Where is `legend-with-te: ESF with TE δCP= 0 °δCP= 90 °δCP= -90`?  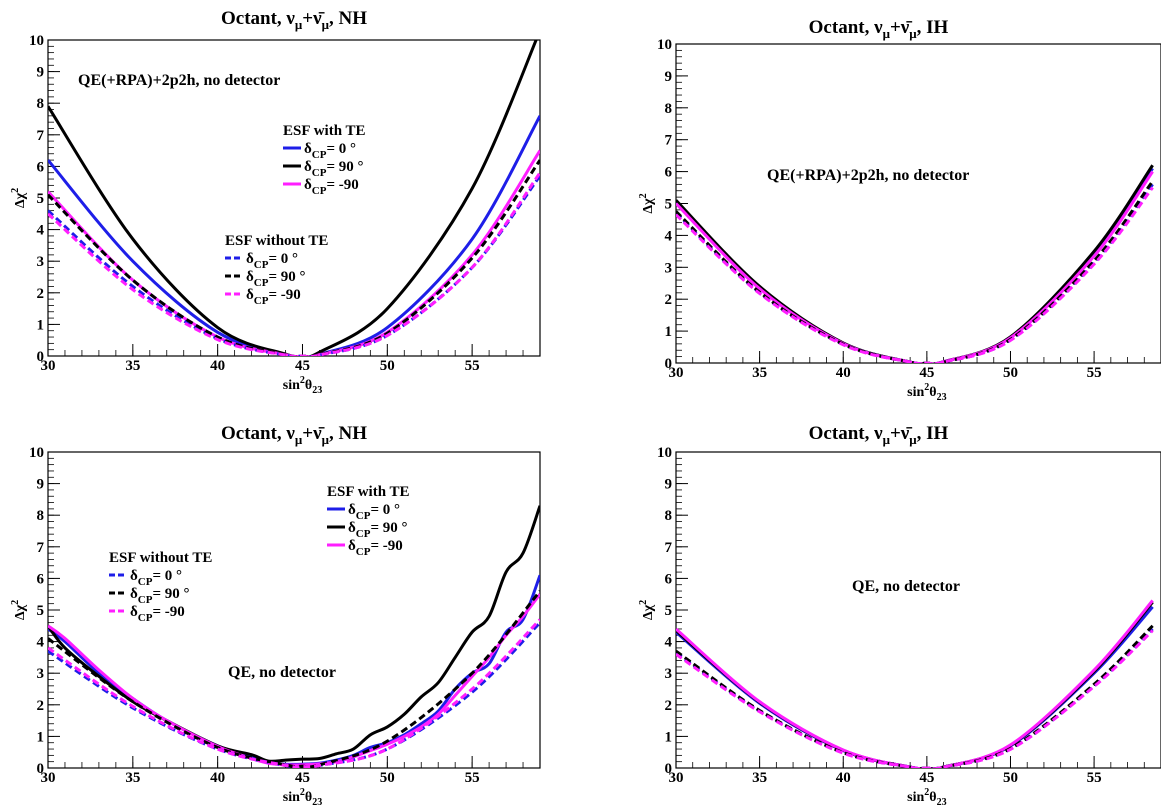
legend-with-te: ESF with TE δCP= 0 °δCP= 90 °δCP= -90 is located at coordinates (368, 521).